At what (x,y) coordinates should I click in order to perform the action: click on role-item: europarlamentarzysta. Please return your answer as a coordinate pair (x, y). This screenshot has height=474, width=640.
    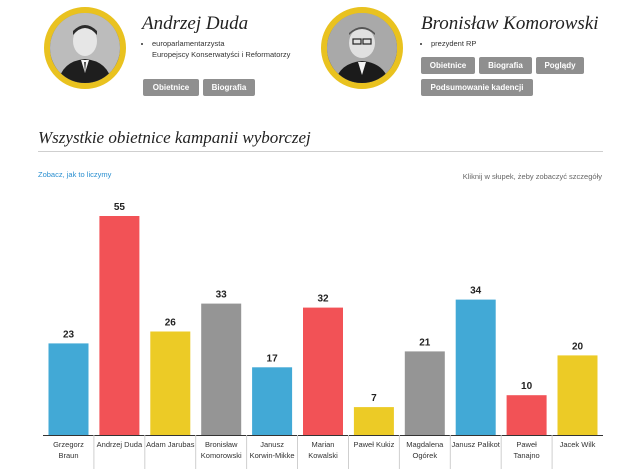
    Looking at the image, I should click on (221, 43).